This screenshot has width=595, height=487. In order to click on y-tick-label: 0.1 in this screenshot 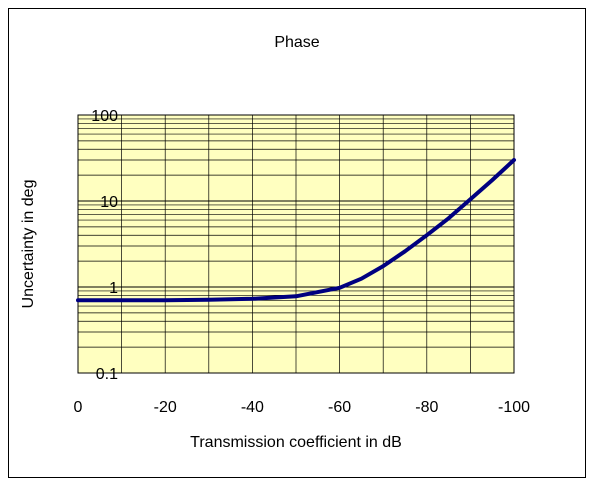, I will do `click(107, 374)`.